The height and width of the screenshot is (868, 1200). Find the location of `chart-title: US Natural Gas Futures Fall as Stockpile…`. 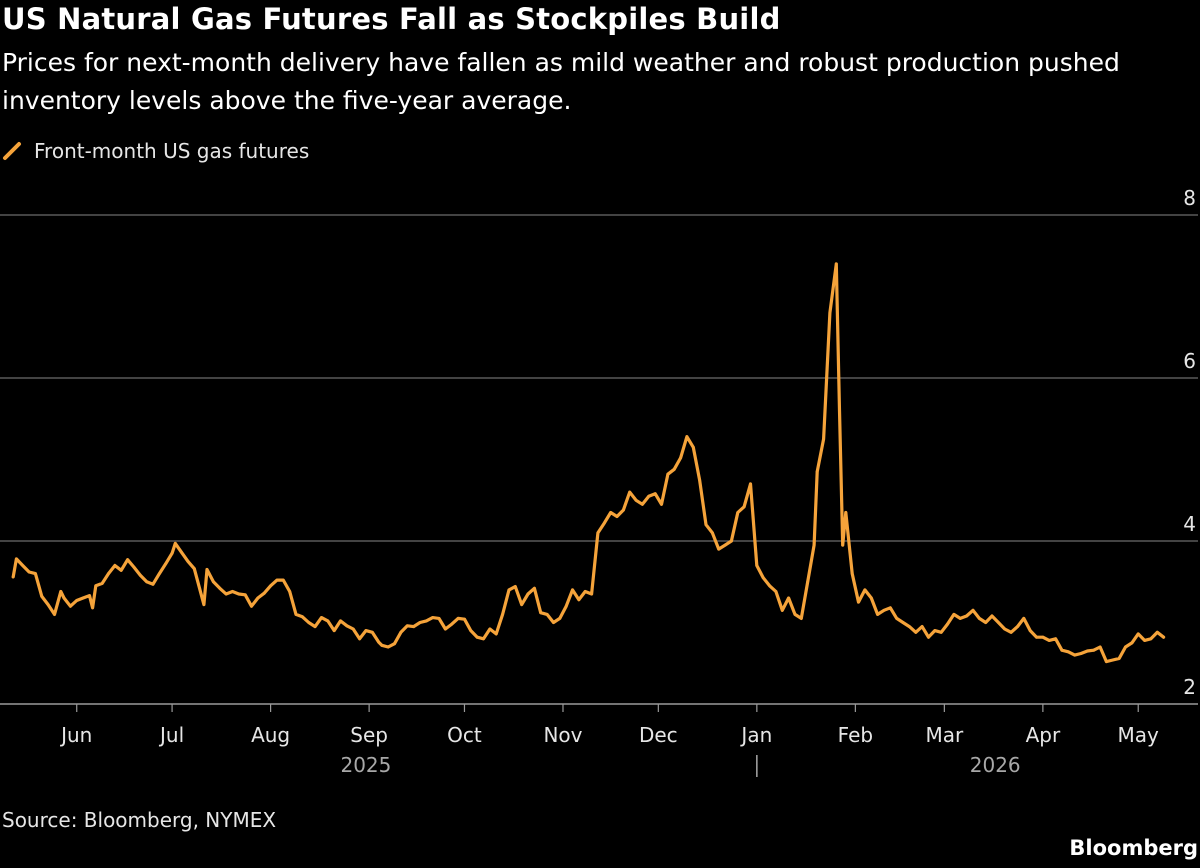

chart-title: US Natural Gas Futures Fall as Stockpile… is located at coordinates (391, 19).